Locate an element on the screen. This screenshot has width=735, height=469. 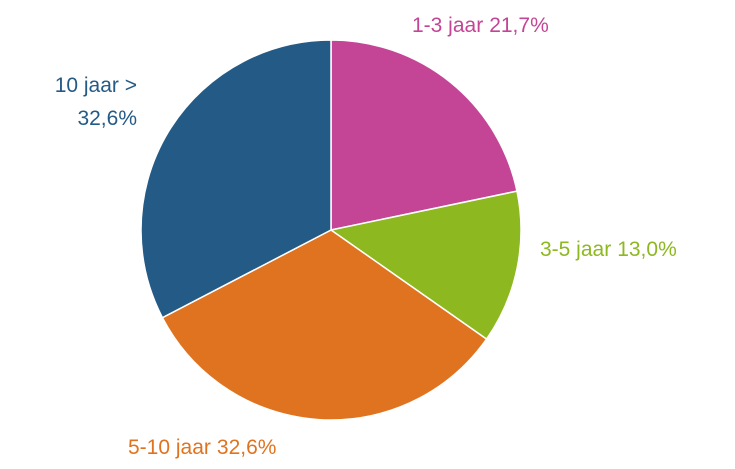
category-label: 1-3 jaar is located at coordinates (447, 25).